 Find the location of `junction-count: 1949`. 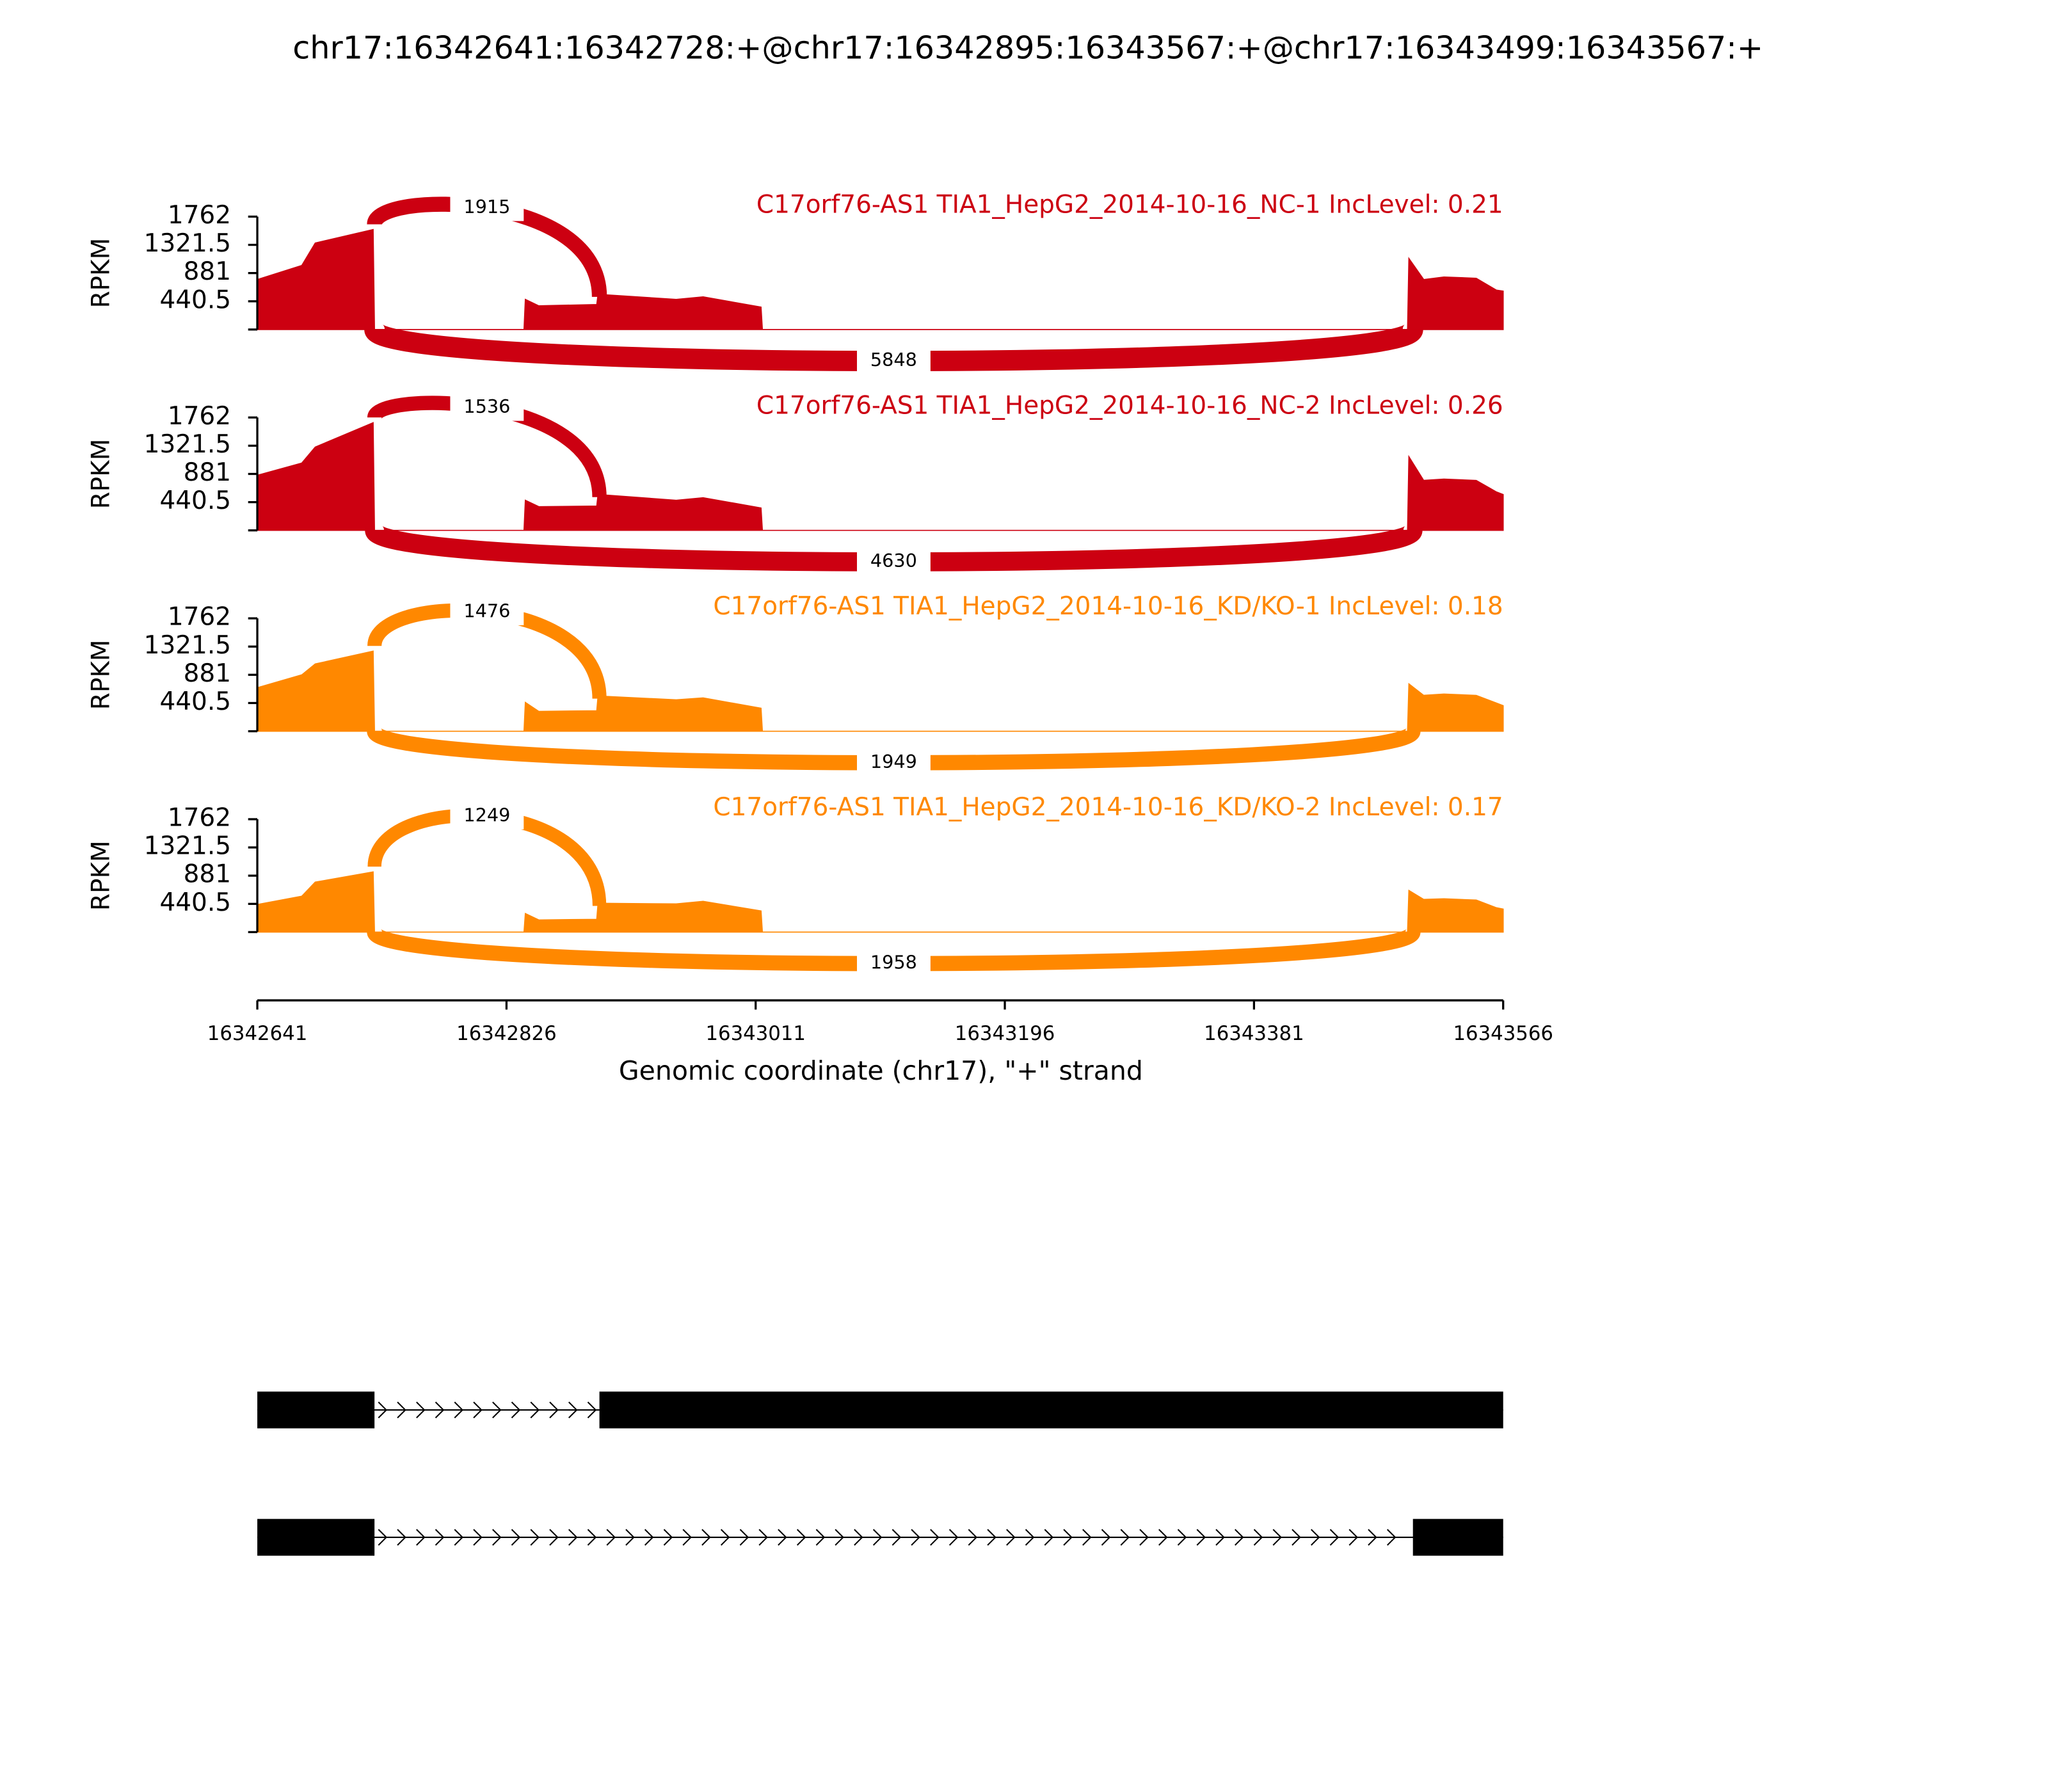

junction-count: 1949 is located at coordinates (893, 761).